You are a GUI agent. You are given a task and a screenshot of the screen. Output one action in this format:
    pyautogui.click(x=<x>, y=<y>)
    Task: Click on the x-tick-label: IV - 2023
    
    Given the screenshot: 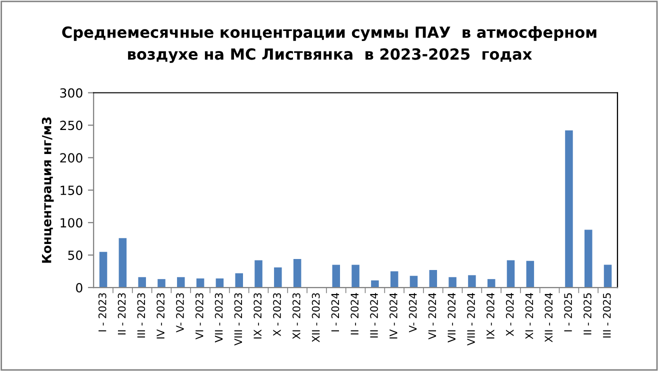 What is the action you would take?
    pyautogui.click(x=160, y=315)
    